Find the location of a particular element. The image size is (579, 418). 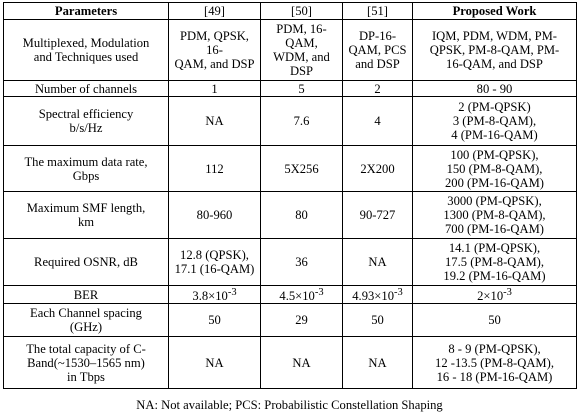

ber-proposed-exponent: -3 is located at coordinates (507, 292).